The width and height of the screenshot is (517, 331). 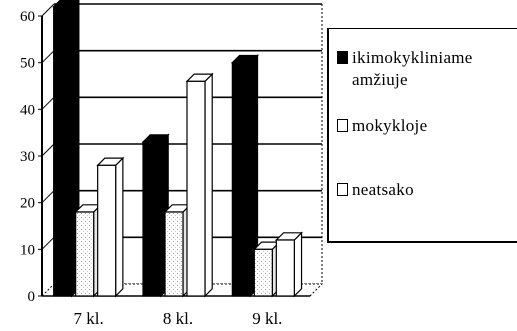 I want to click on x-tick-label: 8 kl., so click(x=178, y=318).